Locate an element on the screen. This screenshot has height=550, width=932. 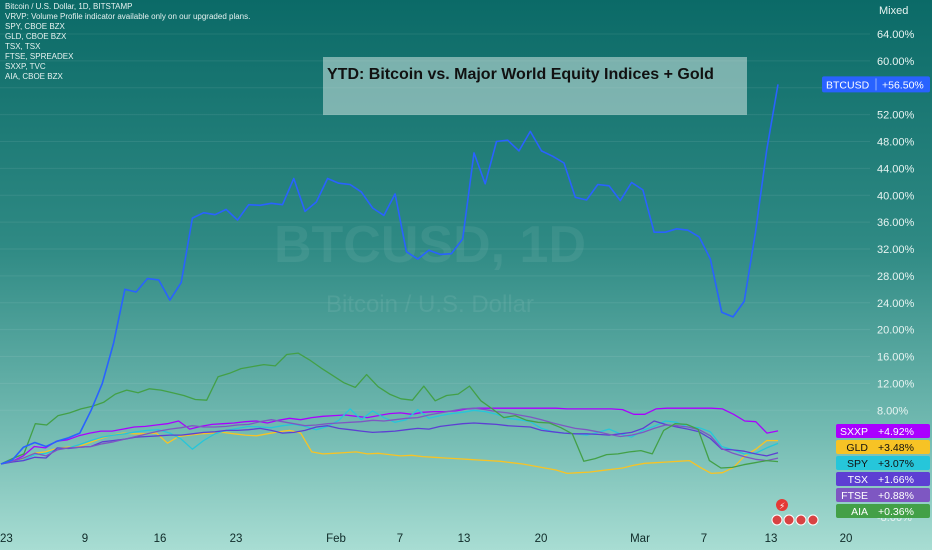
legend-line-0: Bitcoin / U.S. Dollar, 1D, BITSTAMP is located at coordinates (68, 6).